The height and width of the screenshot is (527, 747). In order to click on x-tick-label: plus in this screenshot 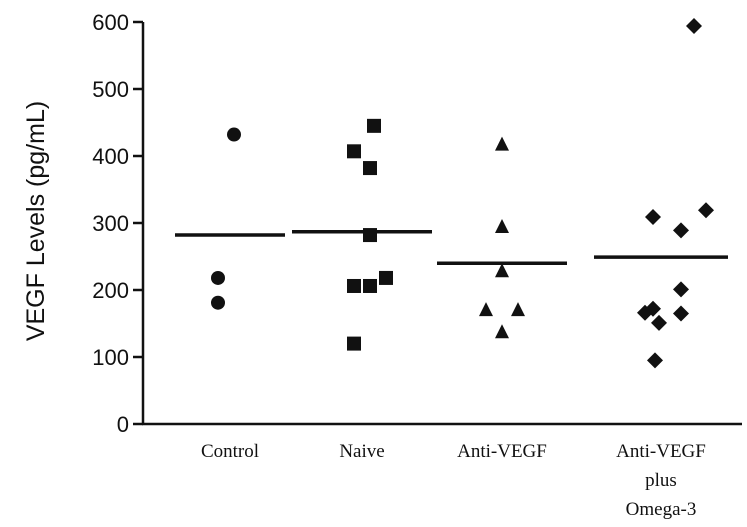, I will do `click(661, 480)`.